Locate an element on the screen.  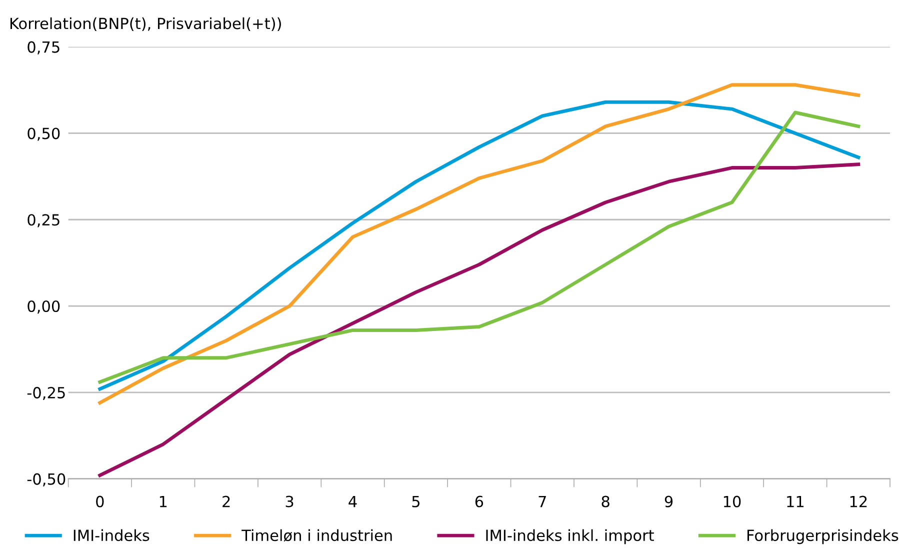
y-tick-label: 0,50 is located at coordinates (44, 134).